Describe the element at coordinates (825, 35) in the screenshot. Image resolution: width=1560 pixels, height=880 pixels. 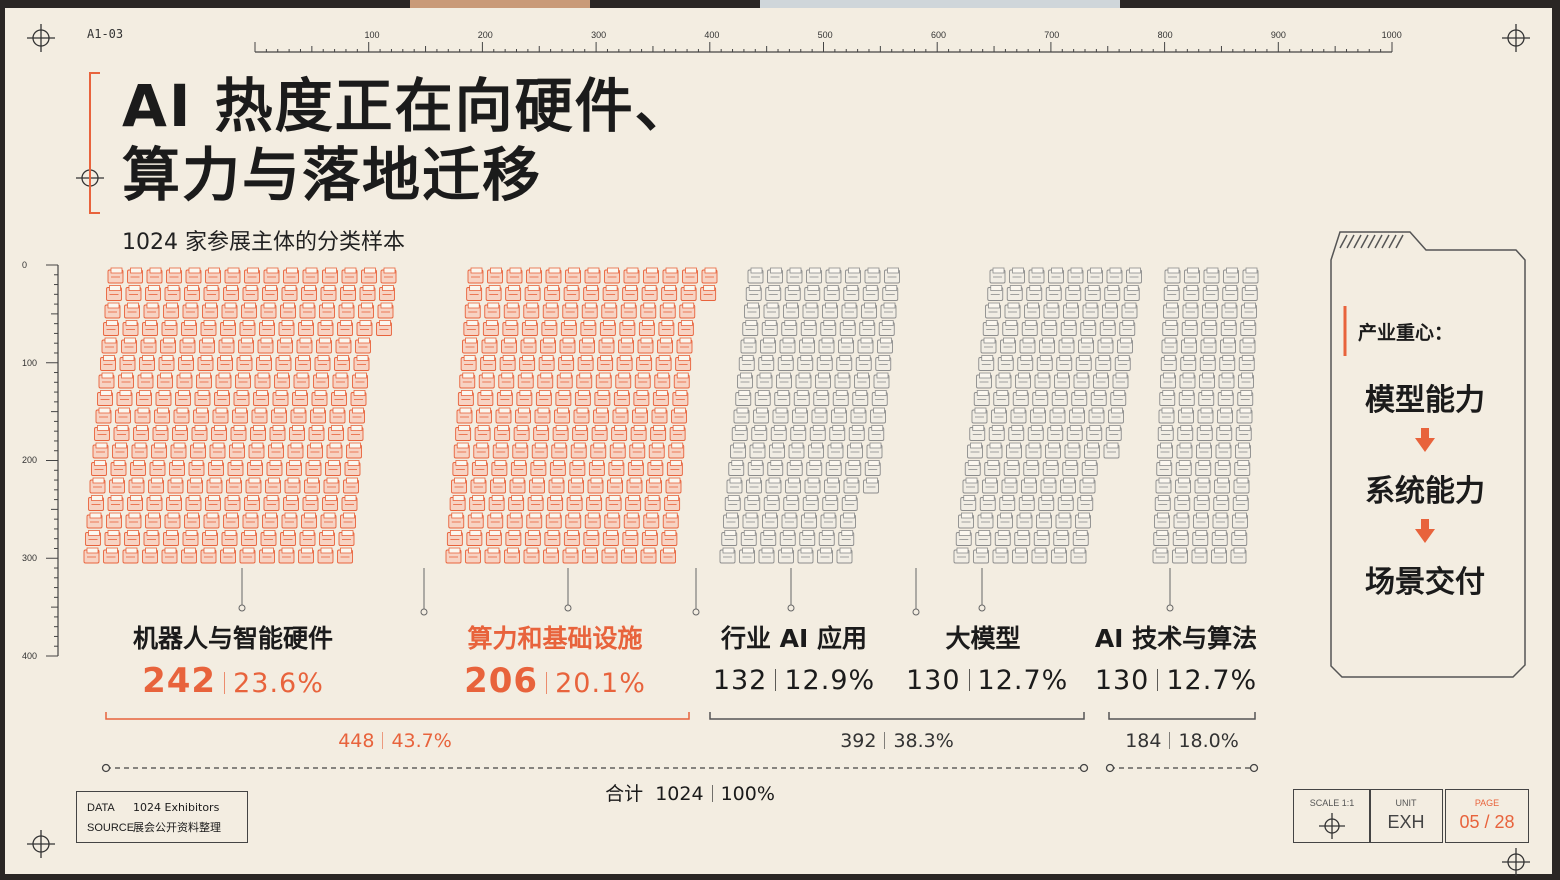
I see `ruler-tick-label: 500` at that location.